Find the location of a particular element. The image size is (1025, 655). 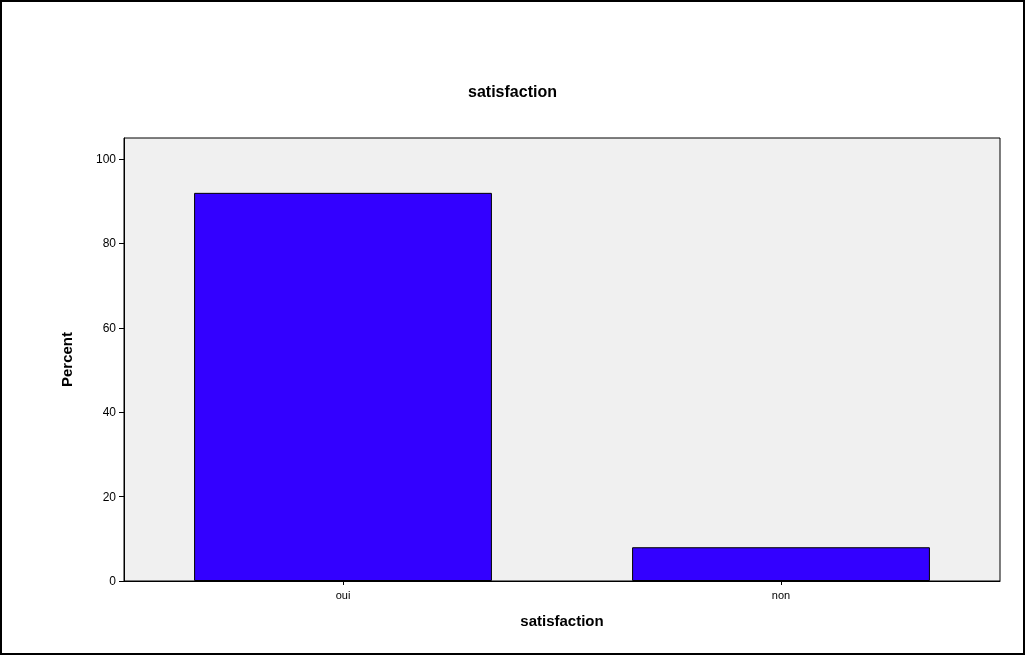

y-tick-label: 100 is located at coordinates (106, 159).